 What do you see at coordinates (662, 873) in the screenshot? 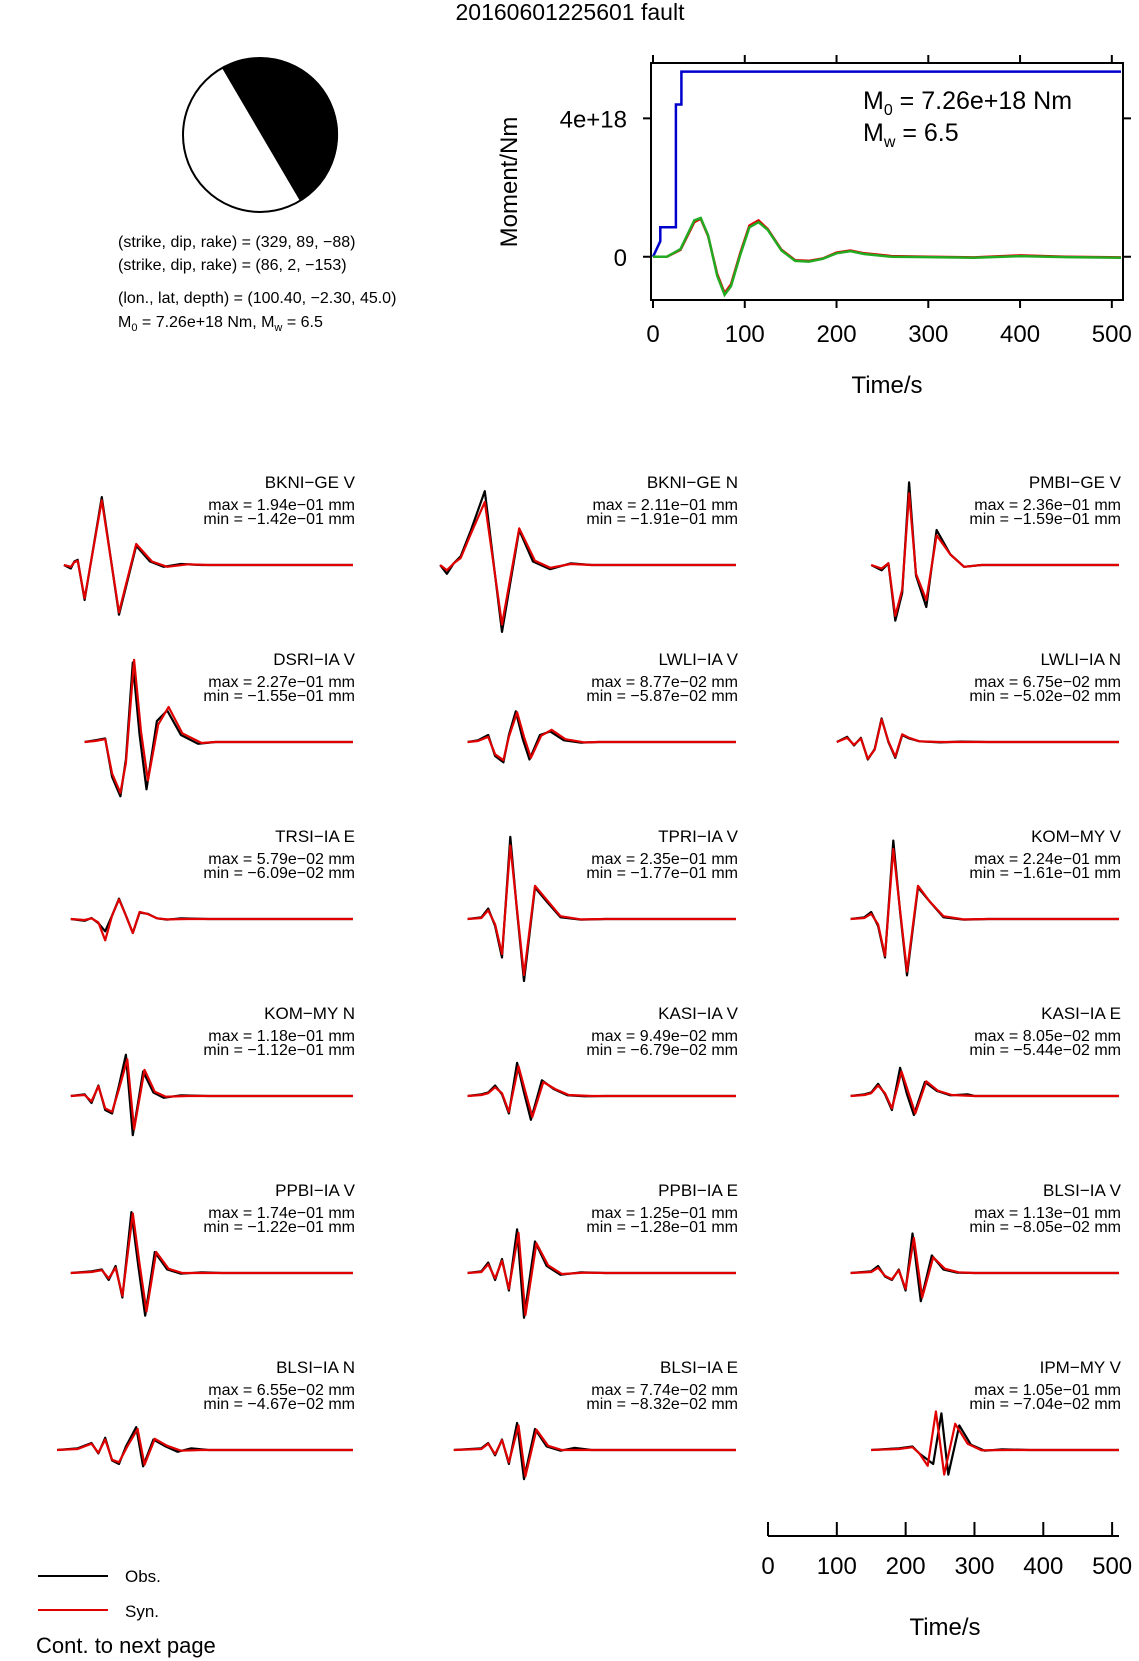
I see `min-amplitude-label: min = −1.77e−01 mm` at bounding box center [662, 873].